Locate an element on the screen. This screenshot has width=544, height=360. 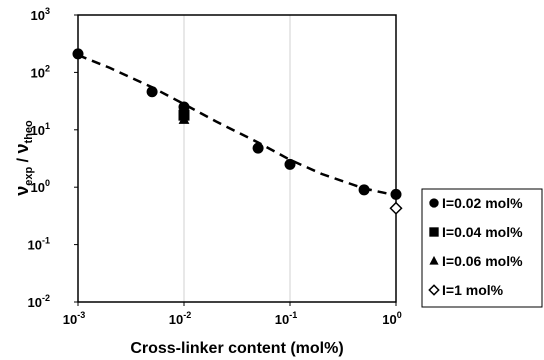
x-tick-labels: 10⁻³ 10⁻² 10⁻¹ 10⁰ is located at coordinates (232, 314).